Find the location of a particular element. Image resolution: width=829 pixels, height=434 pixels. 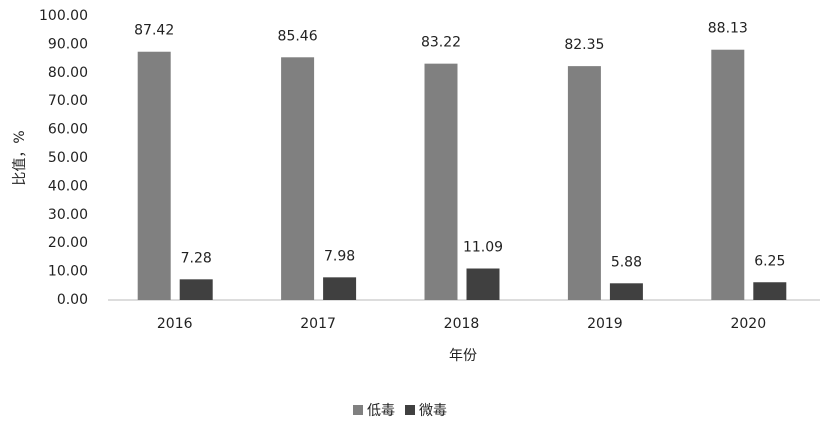

x-tick-label: 2019 is located at coordinates (605, 324).